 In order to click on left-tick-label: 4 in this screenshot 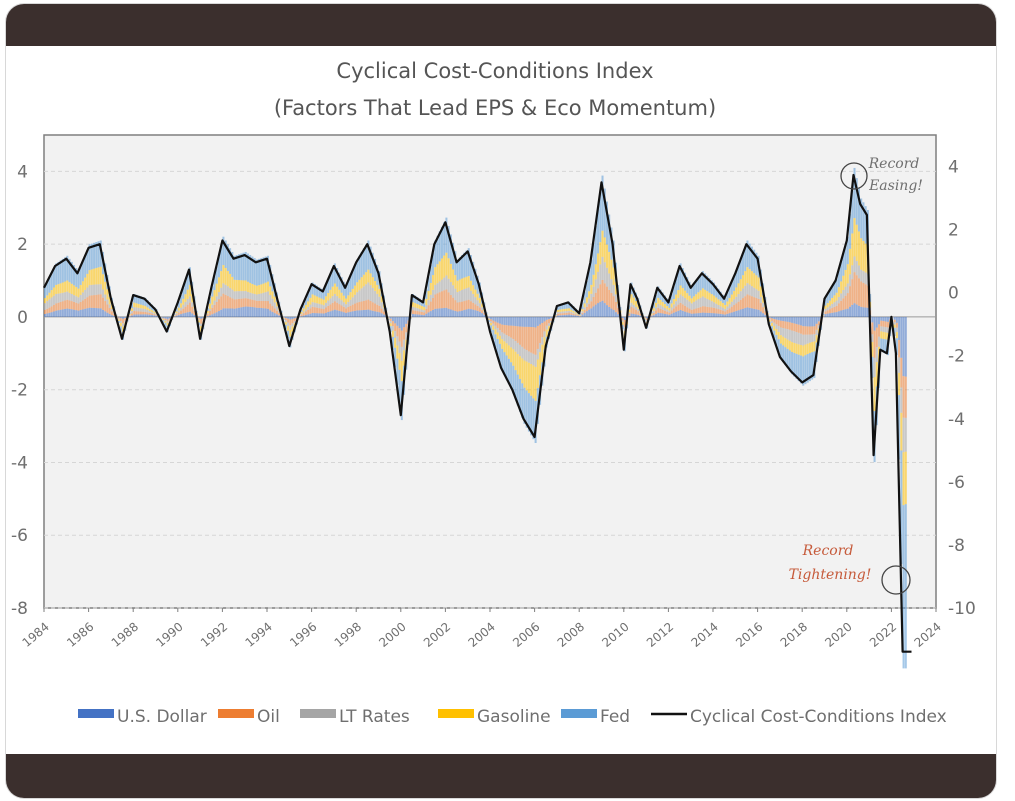, I will do `click(22, 172)`.